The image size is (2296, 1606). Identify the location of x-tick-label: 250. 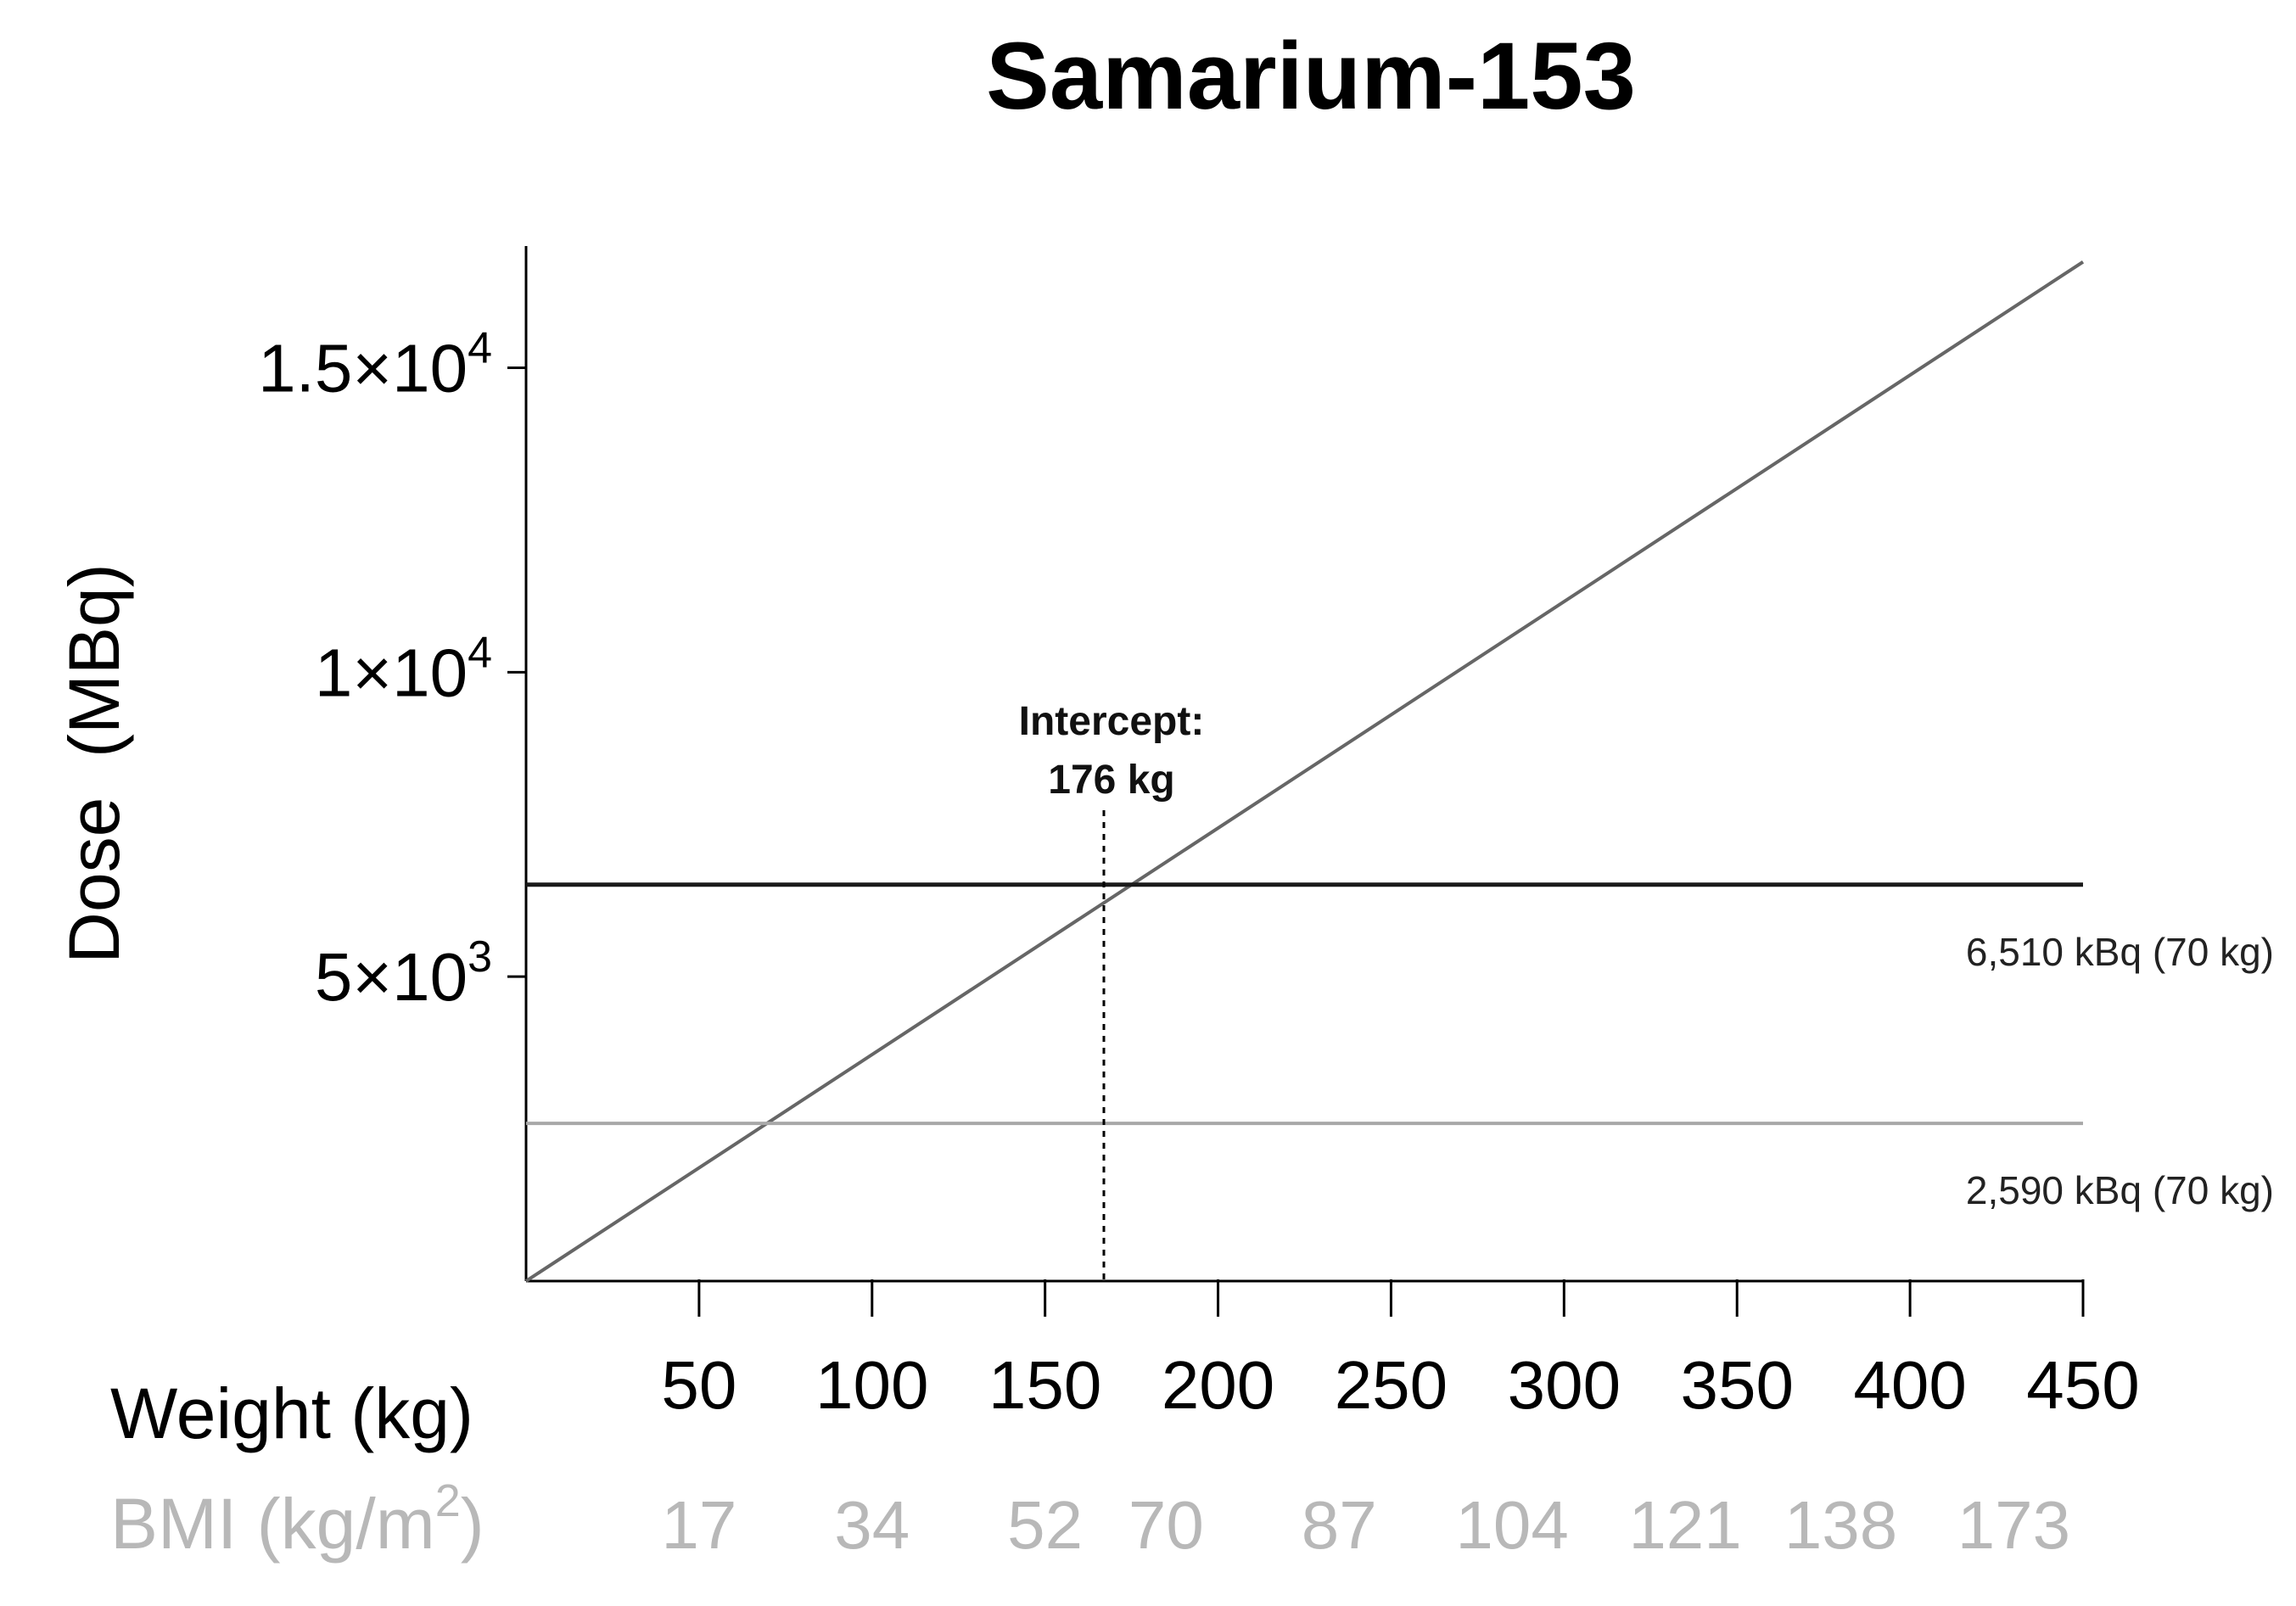
(1391, 1385).